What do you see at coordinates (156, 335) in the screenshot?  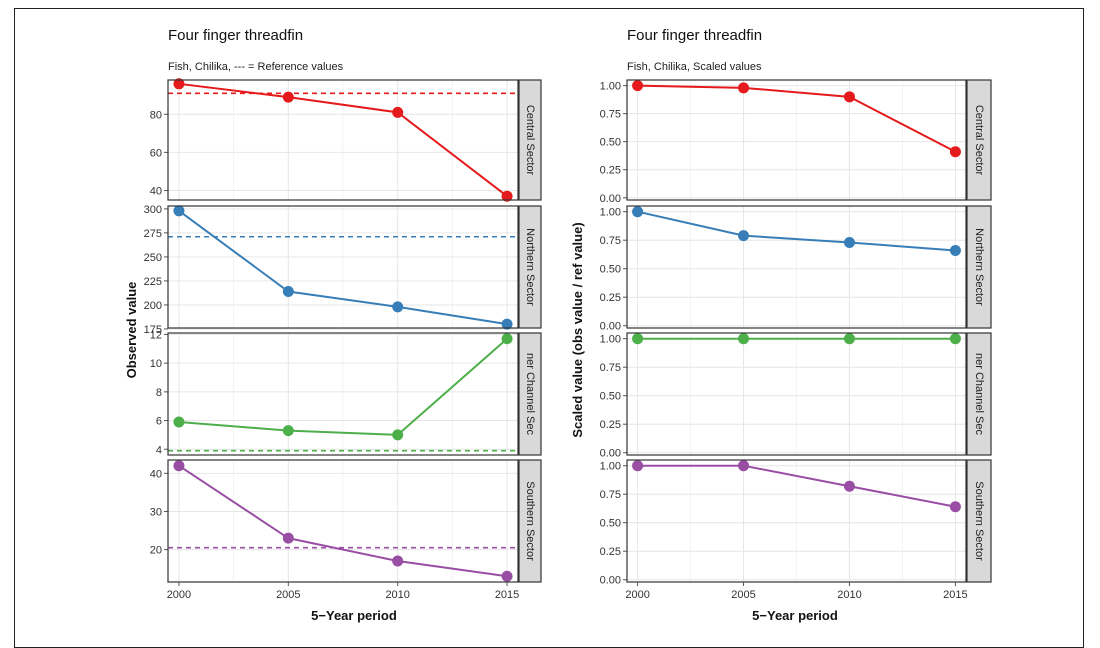 I see `y-tick-label: 12` at bounding box center [156, 335].